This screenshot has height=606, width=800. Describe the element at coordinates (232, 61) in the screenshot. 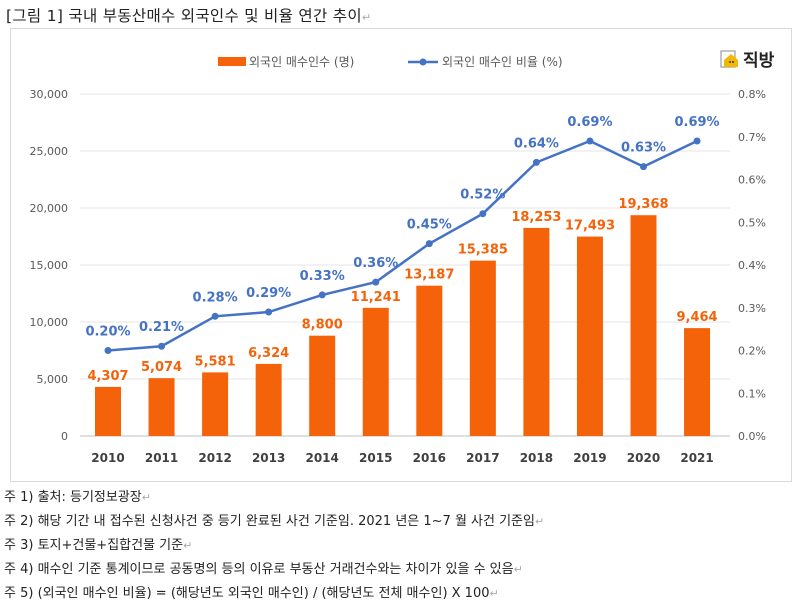

I see `legend-bar-swatch` at that location.